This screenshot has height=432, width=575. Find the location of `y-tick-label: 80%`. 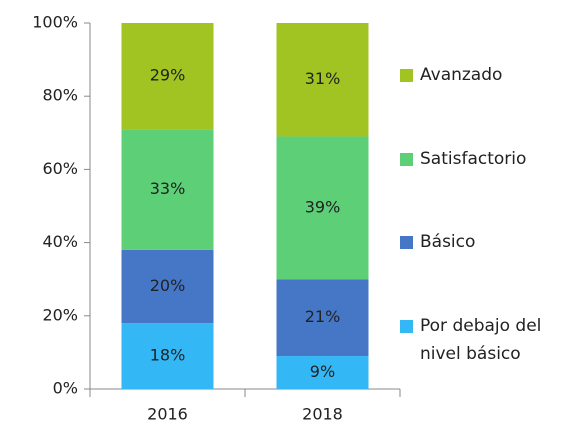

y-tick-label: 80% is located at coordinates (60, 95).